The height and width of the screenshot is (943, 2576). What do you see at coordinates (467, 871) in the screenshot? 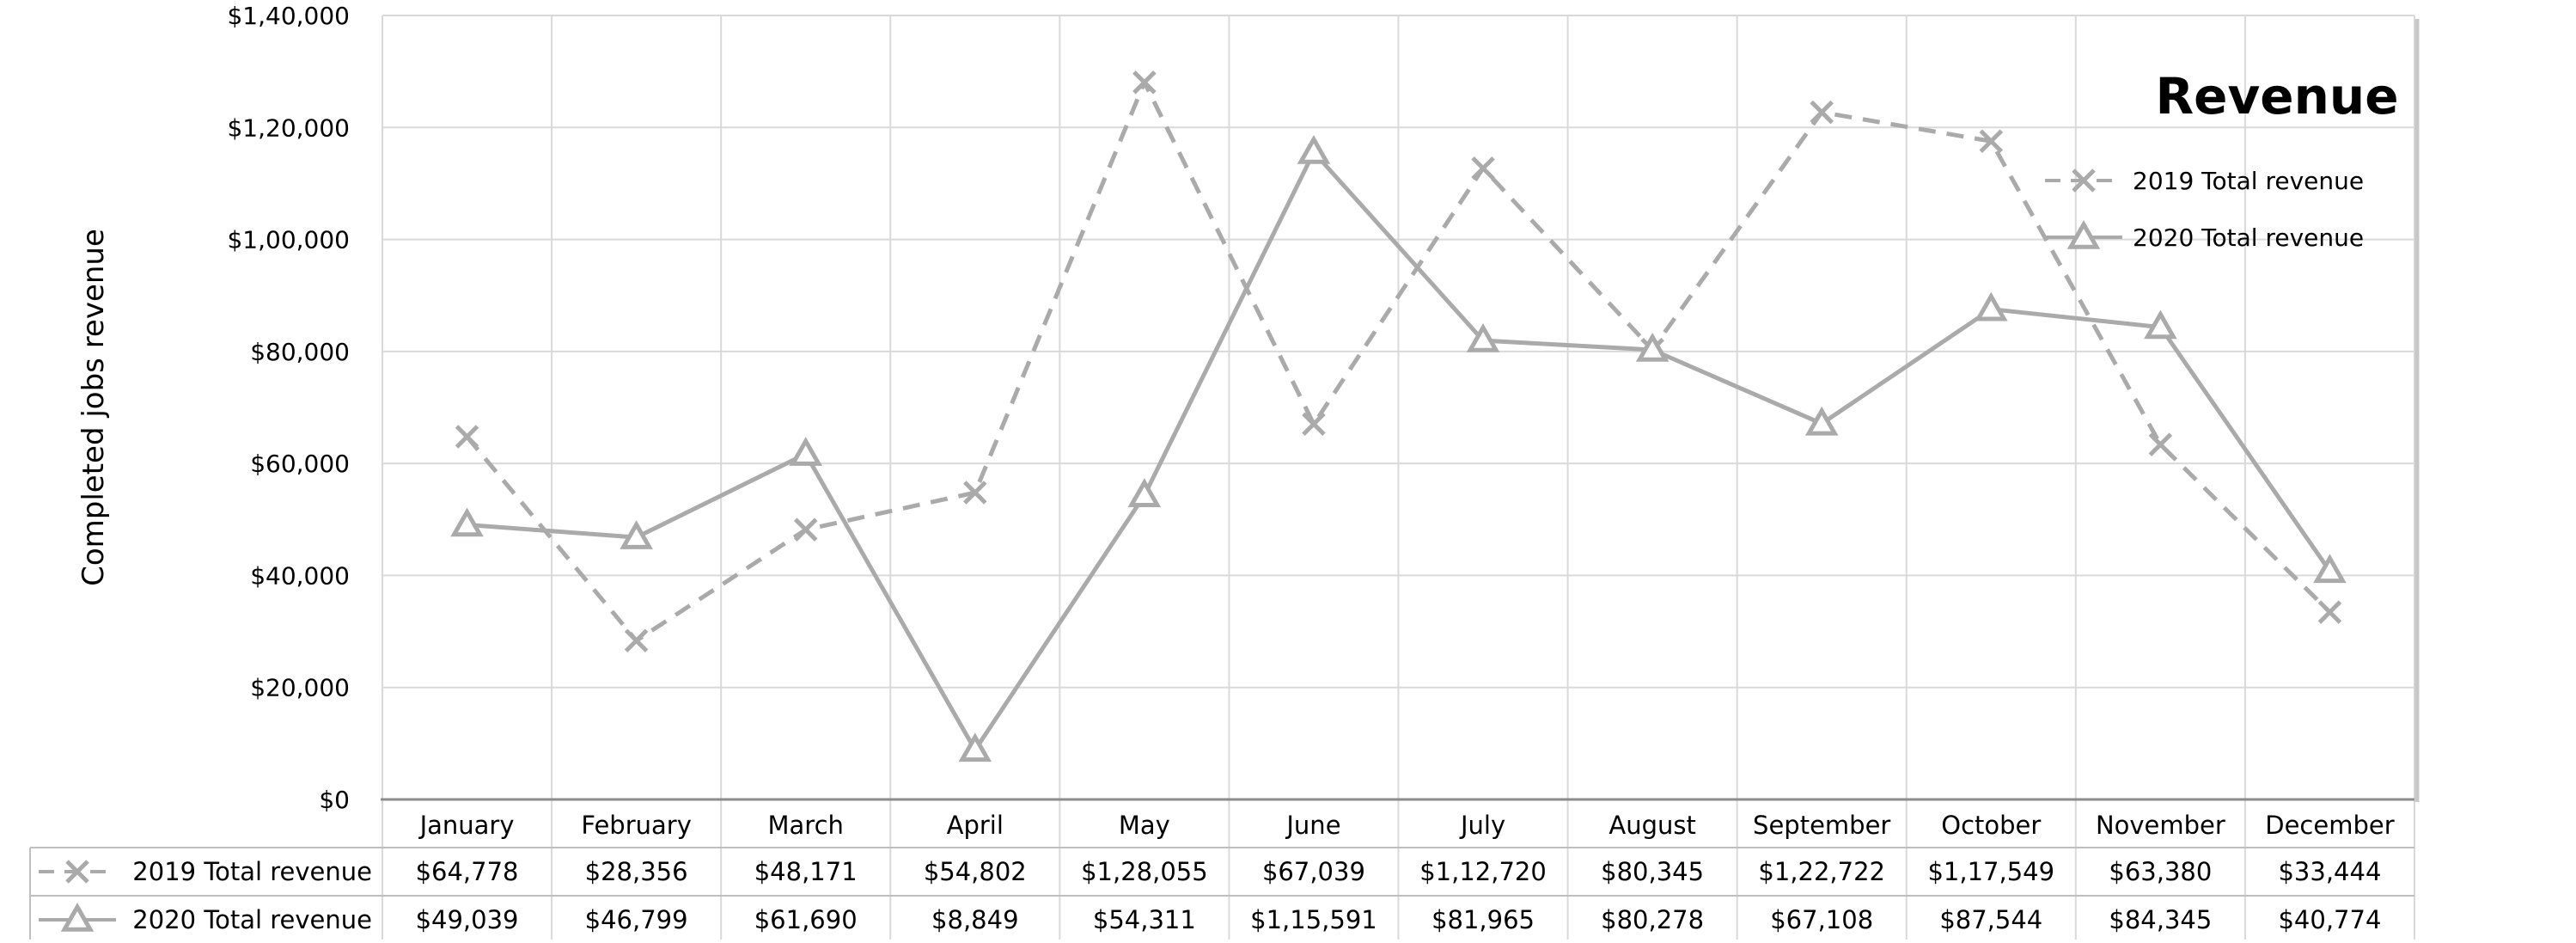
I see `table-cell: $64,778` at bounding box center [467, 871].